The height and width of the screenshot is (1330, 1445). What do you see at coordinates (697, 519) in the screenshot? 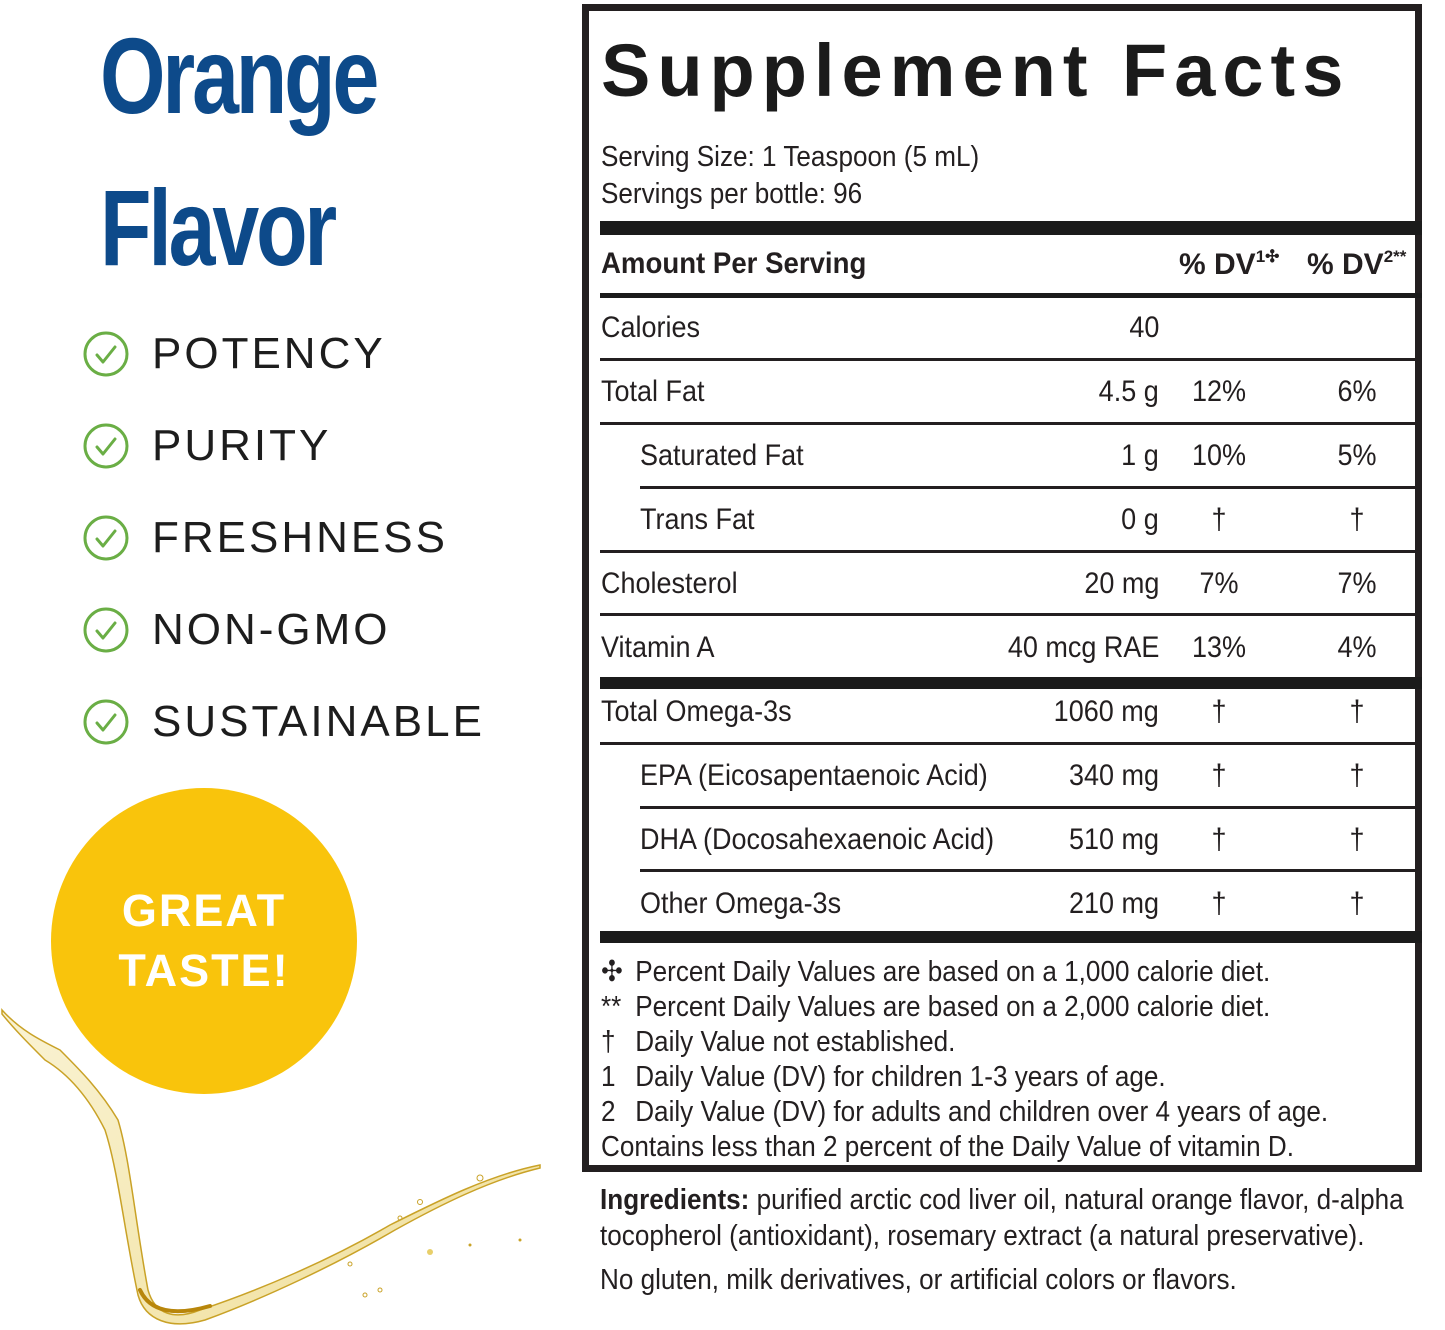
I see `nutrient-name: Trans Fat` at bounding box center [697, 519].